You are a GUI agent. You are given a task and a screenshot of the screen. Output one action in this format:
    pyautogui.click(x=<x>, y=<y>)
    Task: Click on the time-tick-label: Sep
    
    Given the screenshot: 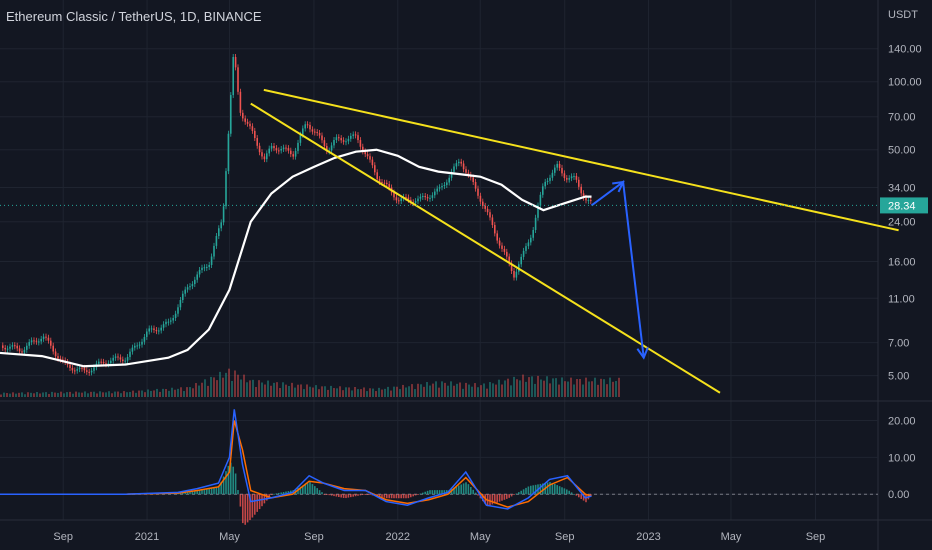 What is the action you would take?
    pyautogui.click(x=816, y=537)
    